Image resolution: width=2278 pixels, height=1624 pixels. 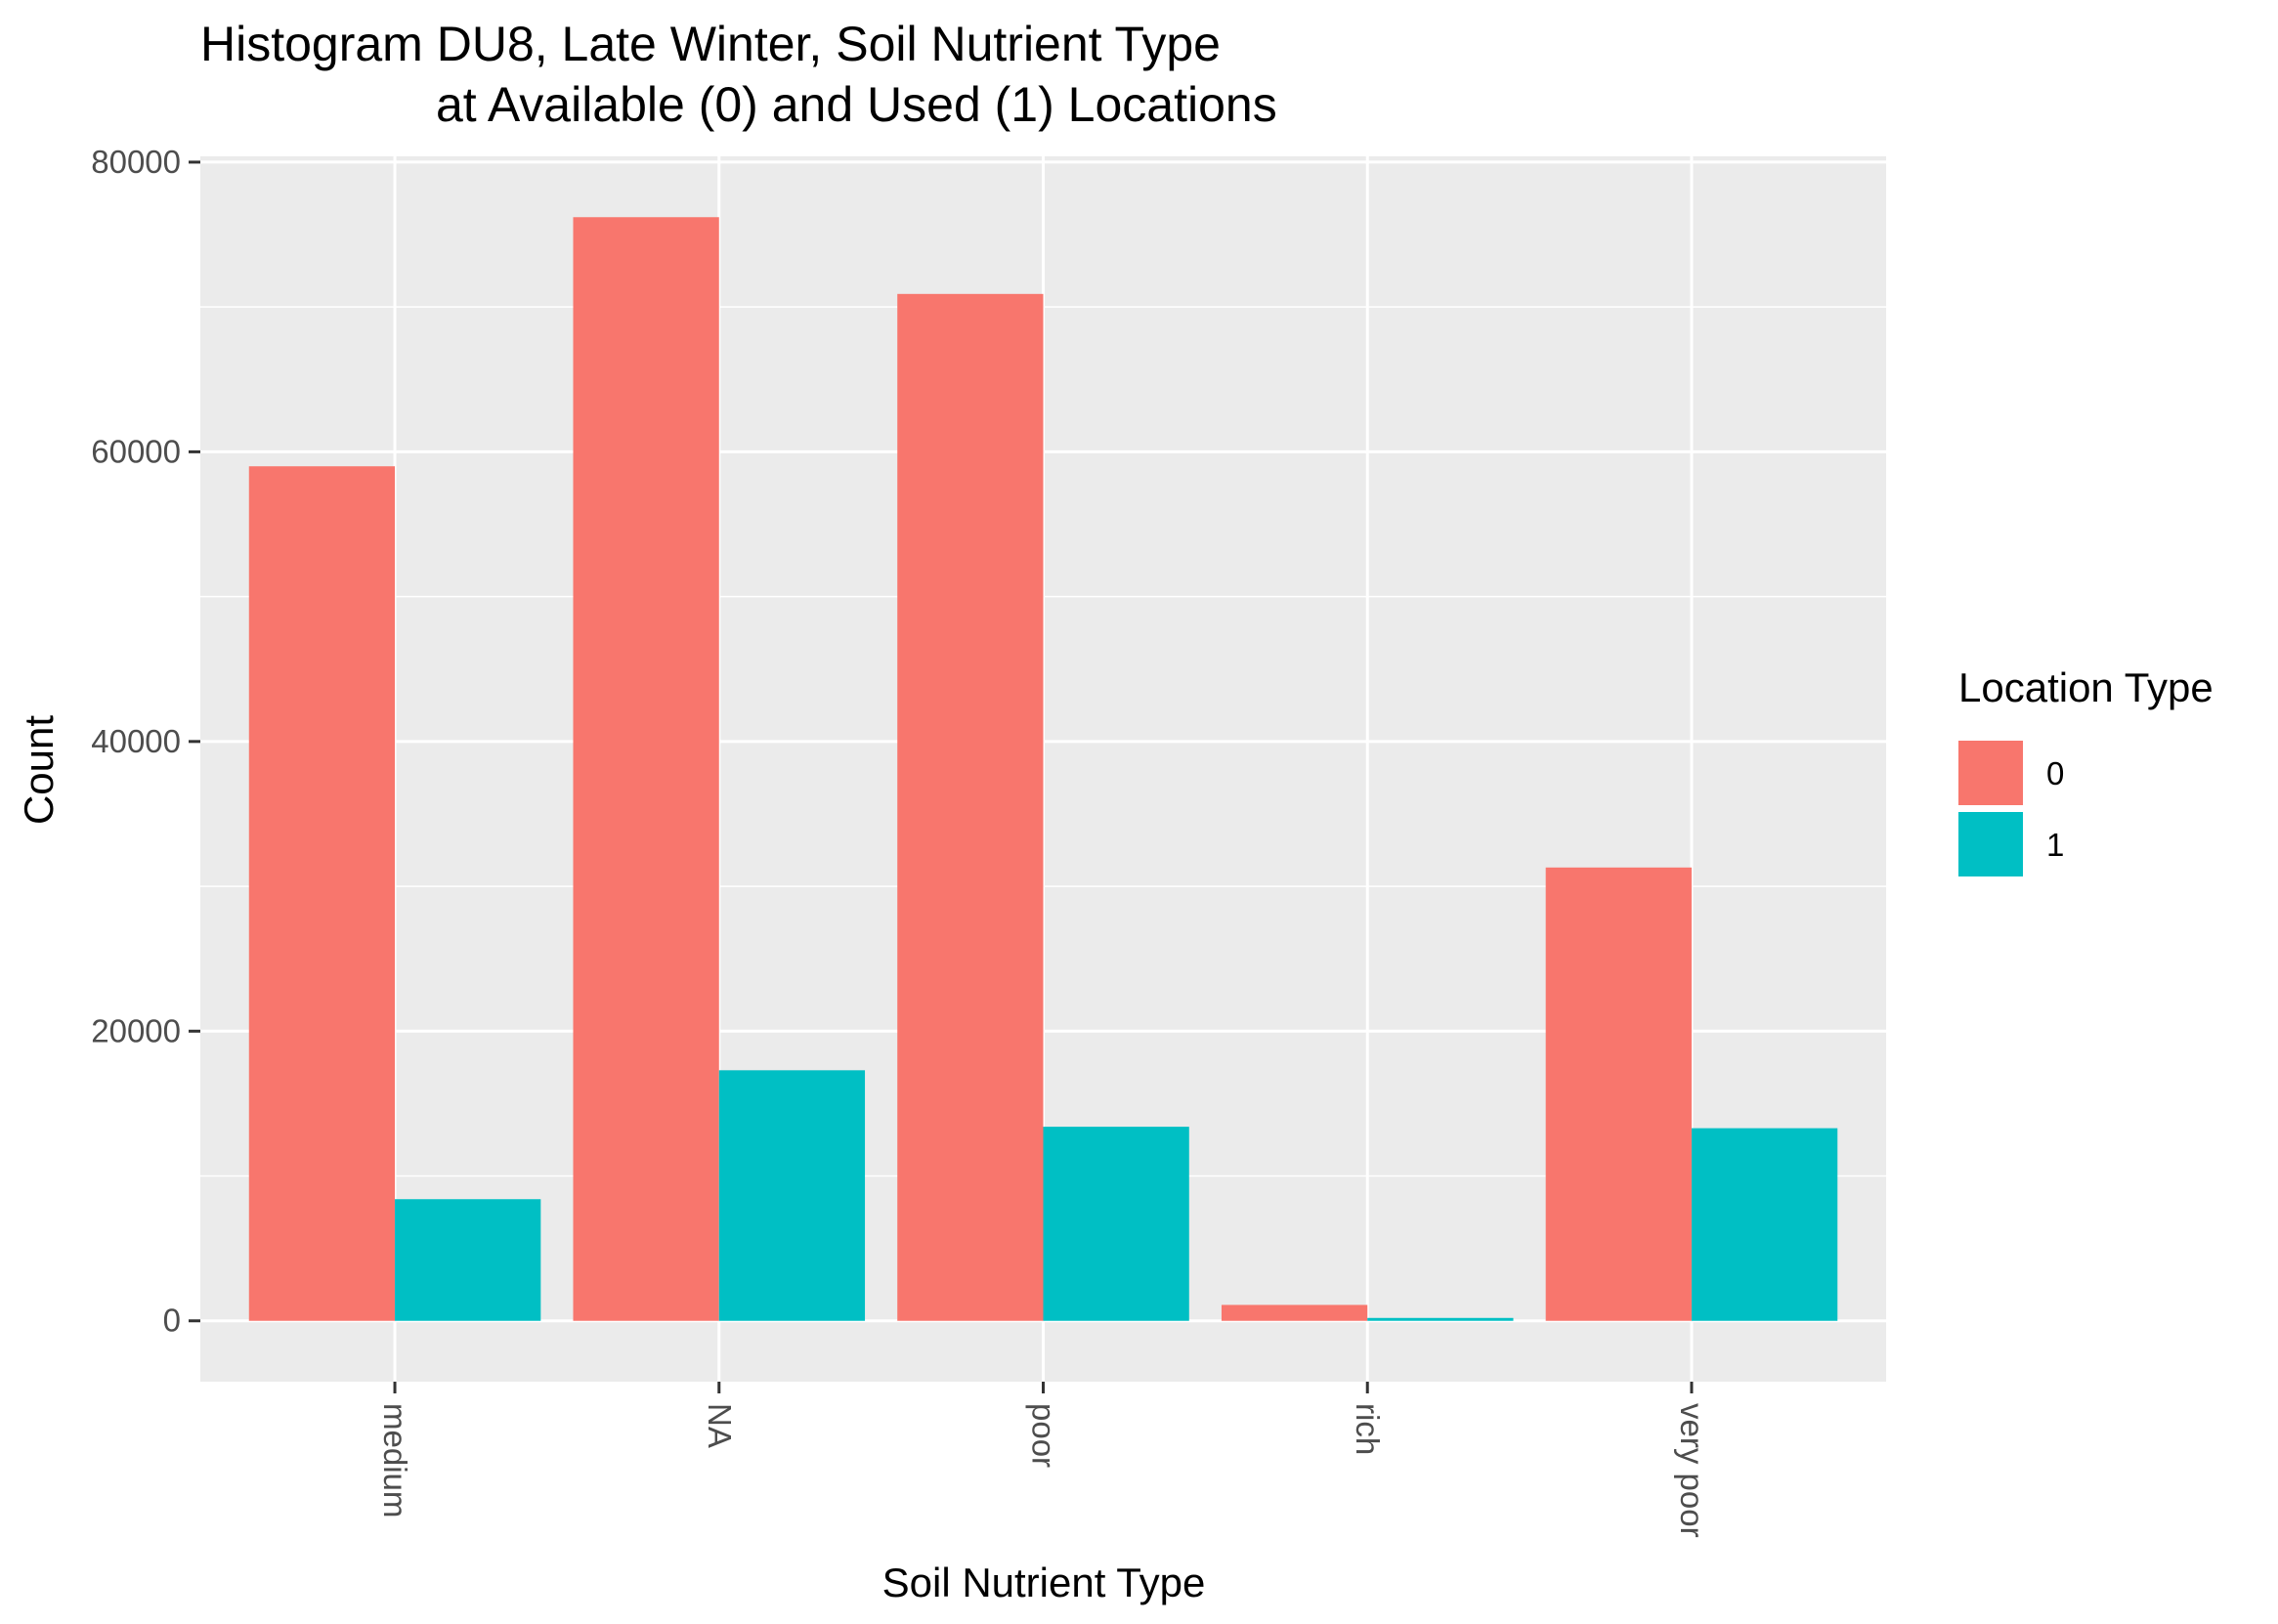 I want to click on legend-title: Location Type, so click(x=2086, y=687).